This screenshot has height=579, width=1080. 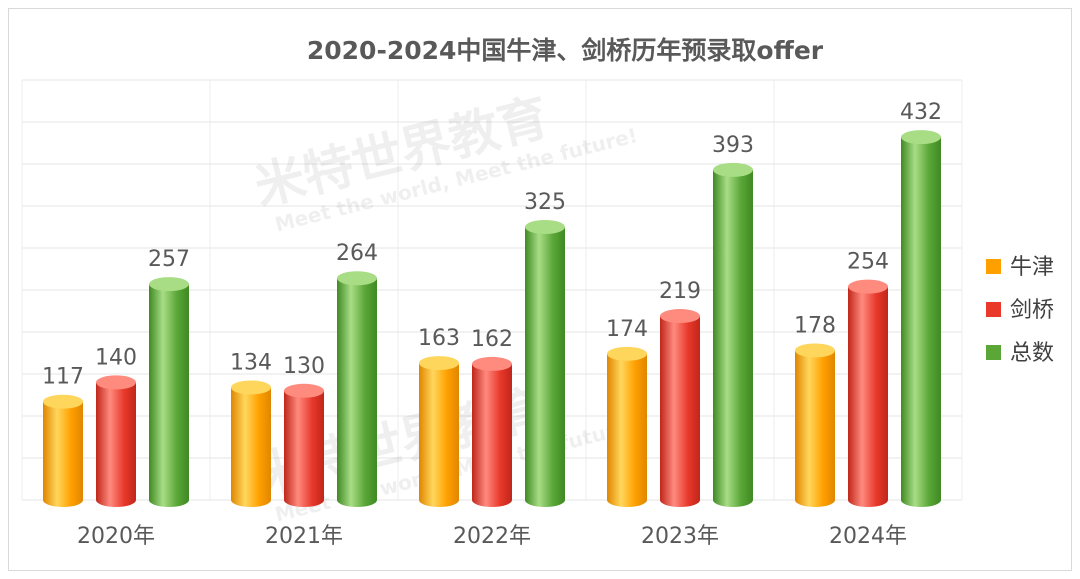 I want to click on legend-item: 剑桥, so click(x=1020, y=310).